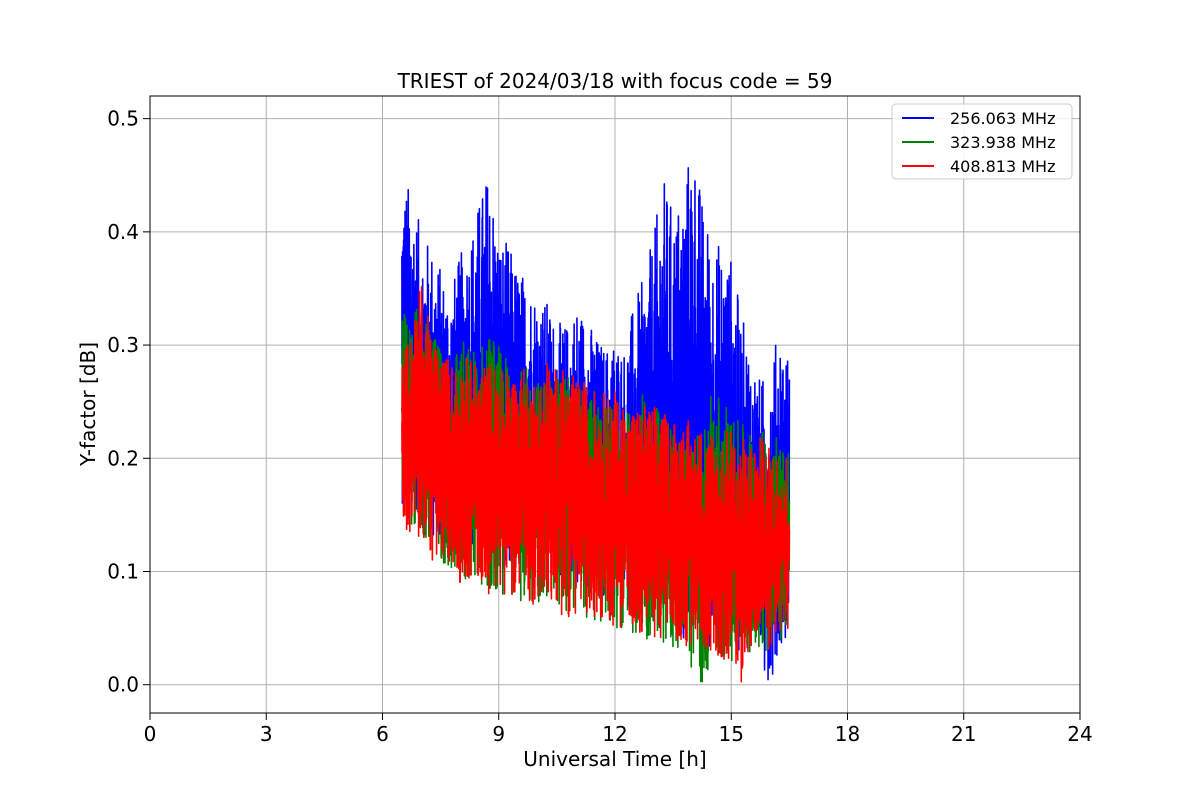 The height and width of the screenshot is (800, 1200). What do you see at coordinates (123, 685) in the screenshot?
I see `y-tick-label: 0.0` at bounding box center [123, 685].